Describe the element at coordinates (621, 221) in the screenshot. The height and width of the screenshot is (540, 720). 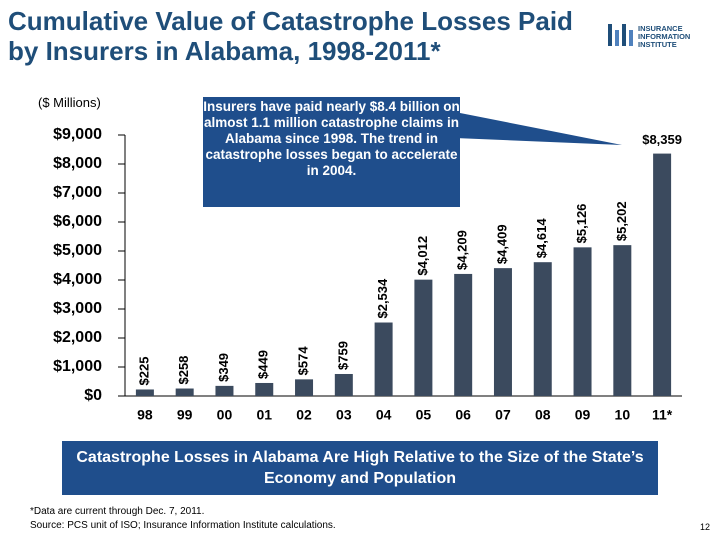
I see `value-label: $5,202` at that location.